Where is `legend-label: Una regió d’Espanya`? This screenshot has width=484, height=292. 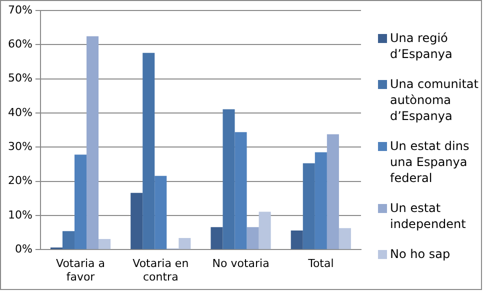 legend-label: Una regió d’Espanya is located at coordinates (422, 46).